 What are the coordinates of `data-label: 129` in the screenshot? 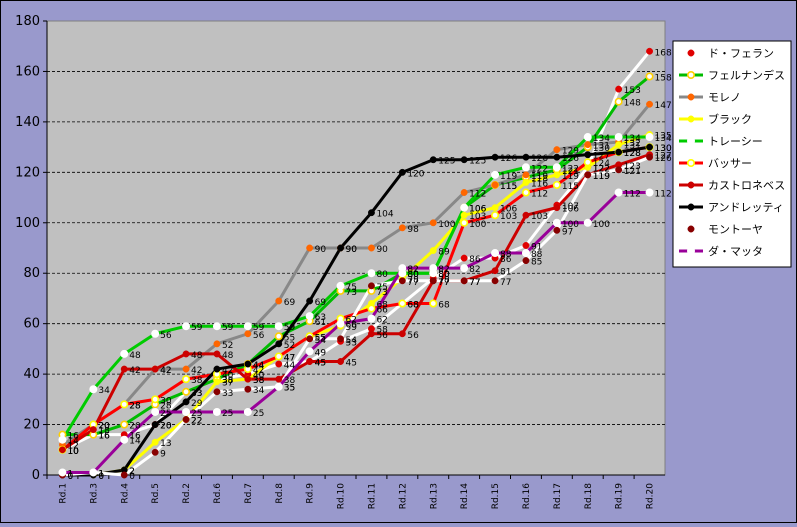 It's located at (570, 152).